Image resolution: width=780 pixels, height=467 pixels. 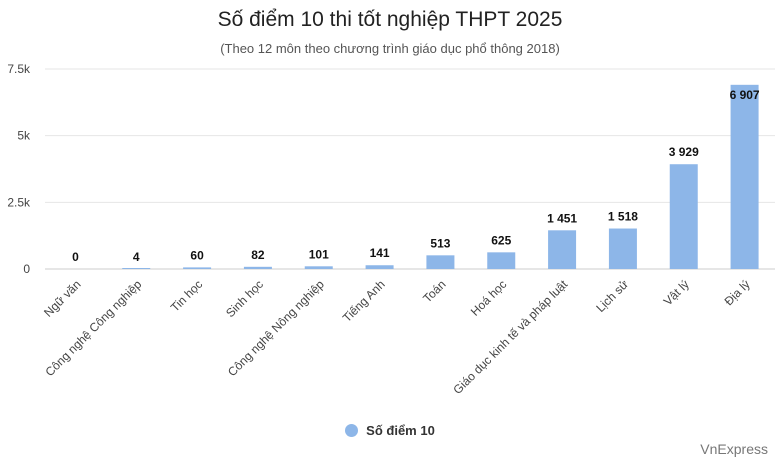 I want to click on x-tick-label: Hoá học, so click(x=489, y=298).